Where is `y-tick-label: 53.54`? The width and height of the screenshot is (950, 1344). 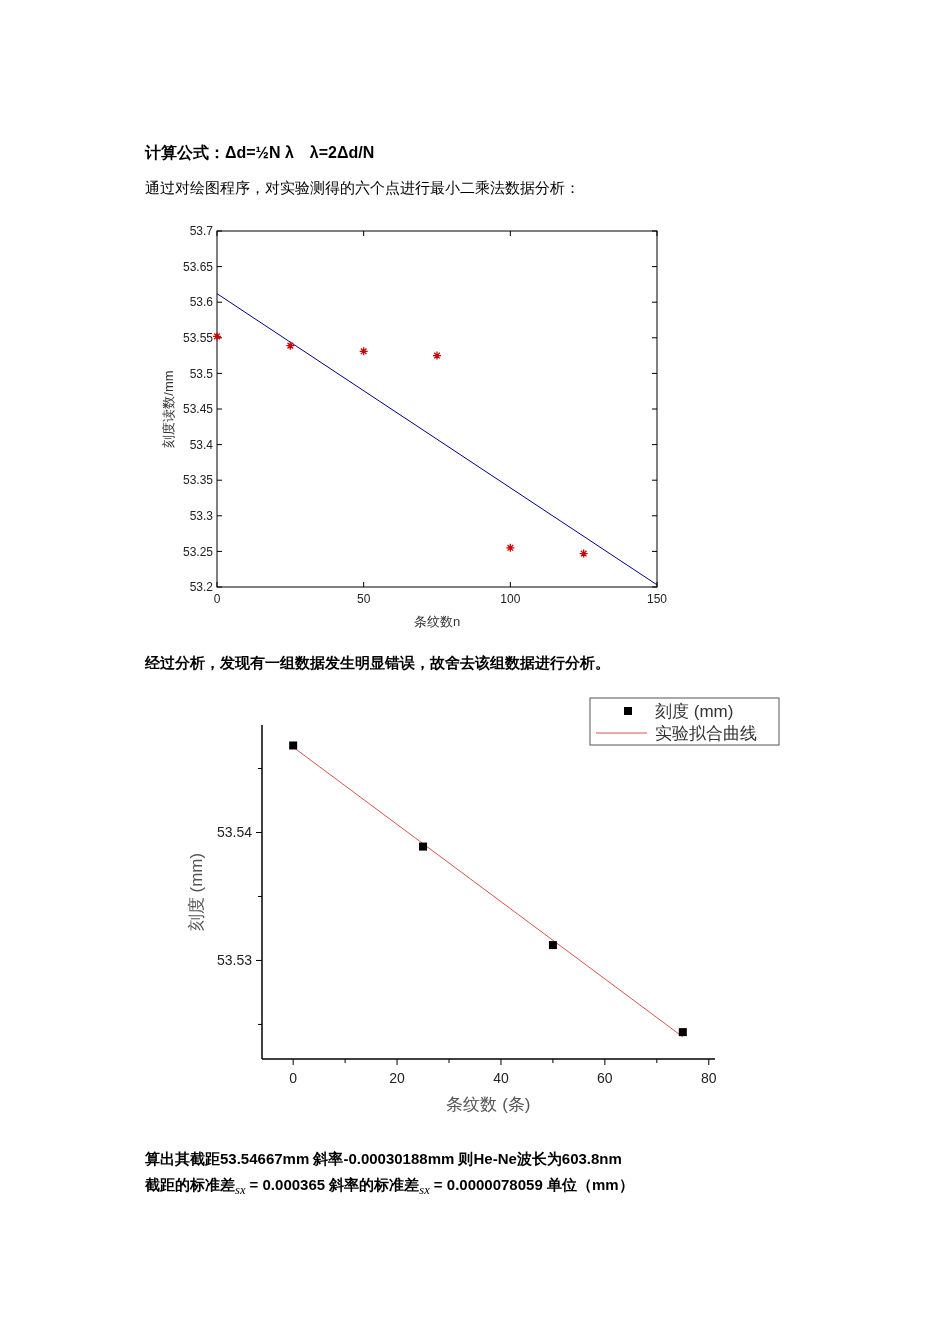 y-tick-label: 53.54 is located at coordinates (234, 832).